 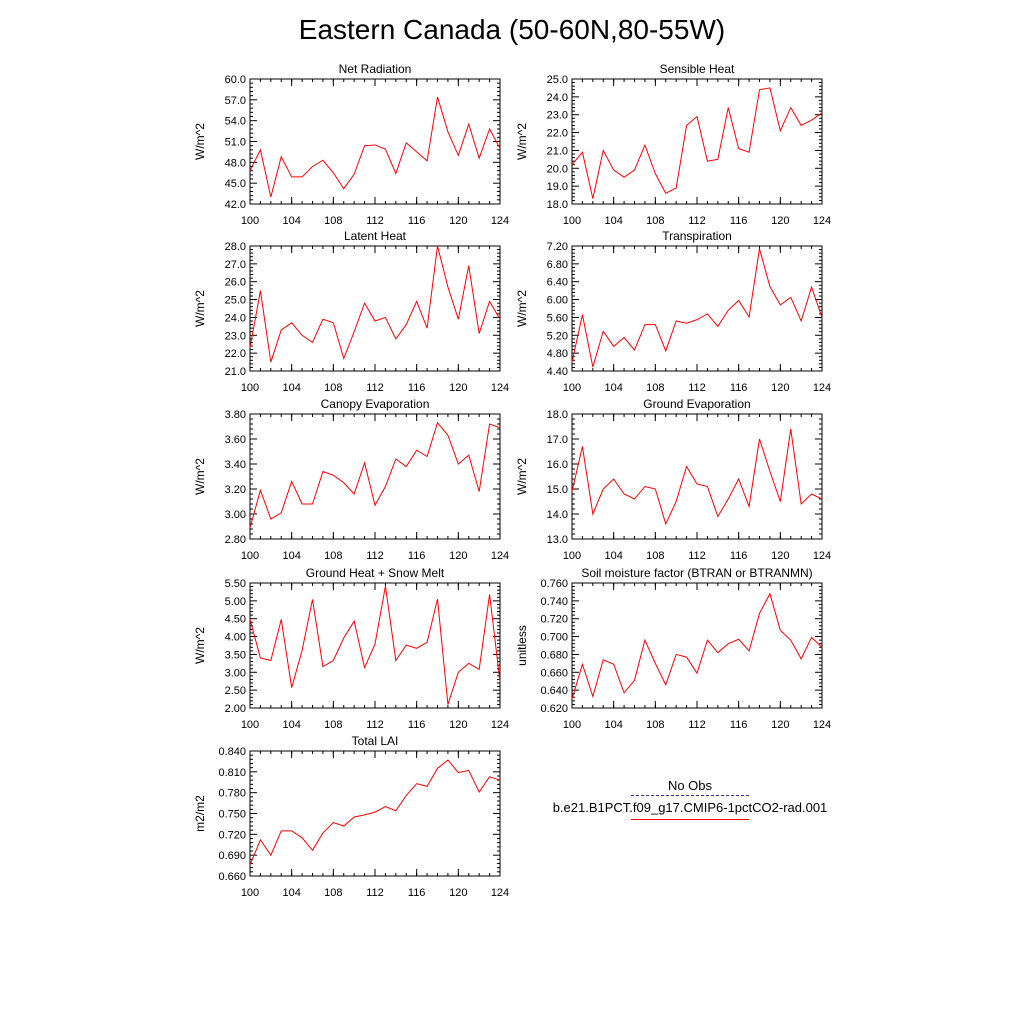 What do you see at coordinates (822, 388) in the screenshot?
I see `panel-4-x-tick-label: 124` at bounding box center [822, 388].